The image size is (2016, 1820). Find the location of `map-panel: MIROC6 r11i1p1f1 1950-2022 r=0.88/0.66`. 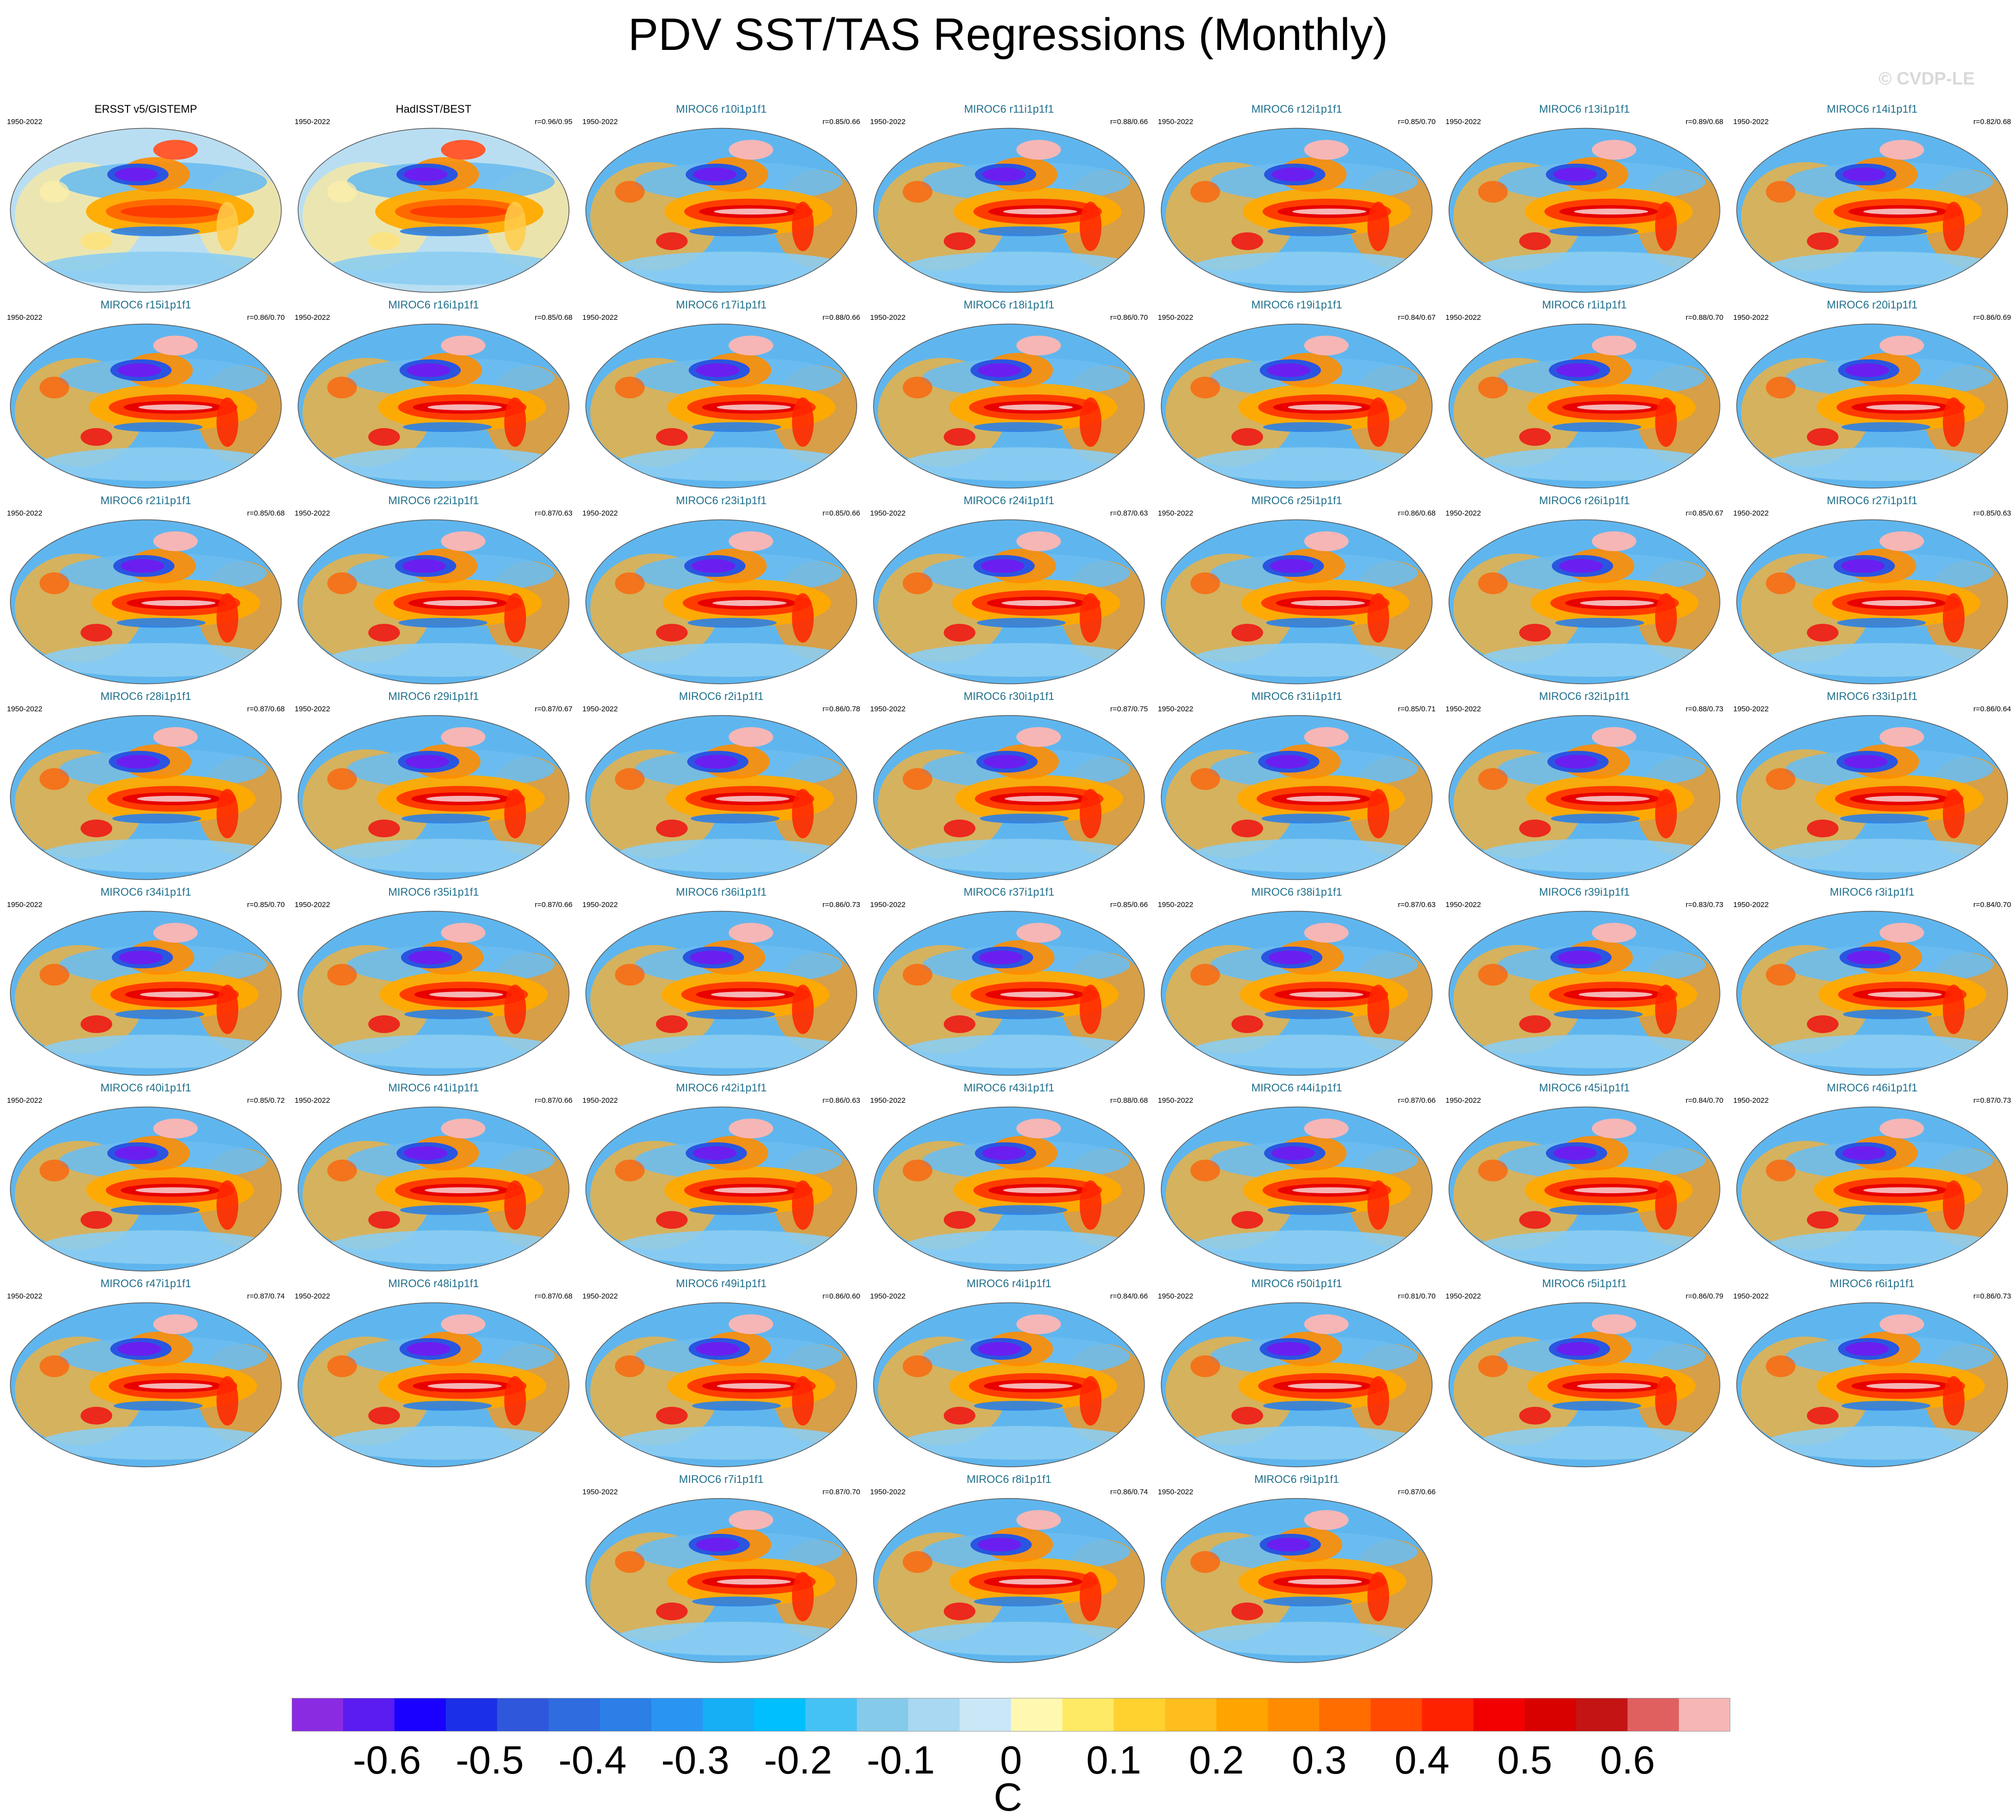

map-panel: MIROC6 r11i1p1f1 1950-2022 r=0.88/0.66 is located at coordinates (1009, 202).